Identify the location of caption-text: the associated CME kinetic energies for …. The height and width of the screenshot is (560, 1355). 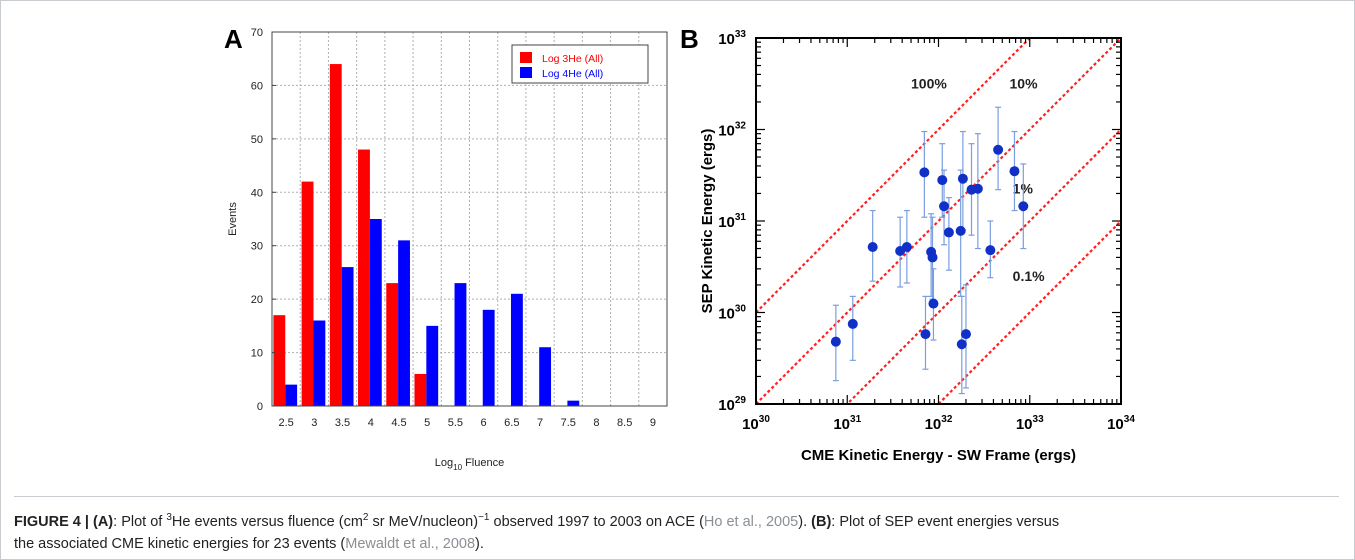
(180, 544).